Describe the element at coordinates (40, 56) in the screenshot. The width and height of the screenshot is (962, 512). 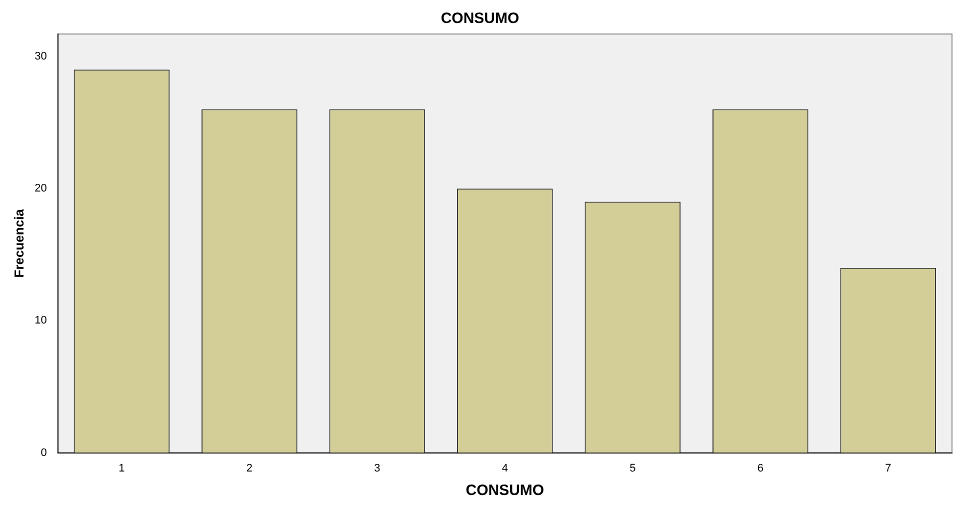
I see `y-tick-label: 30` at that location.